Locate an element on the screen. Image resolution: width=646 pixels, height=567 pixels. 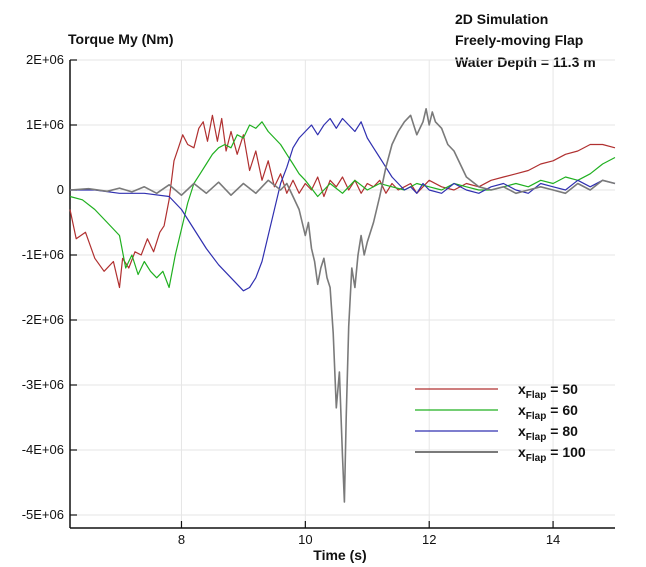
x-axis-label: Time (s) is located at coordinates (339, 555).